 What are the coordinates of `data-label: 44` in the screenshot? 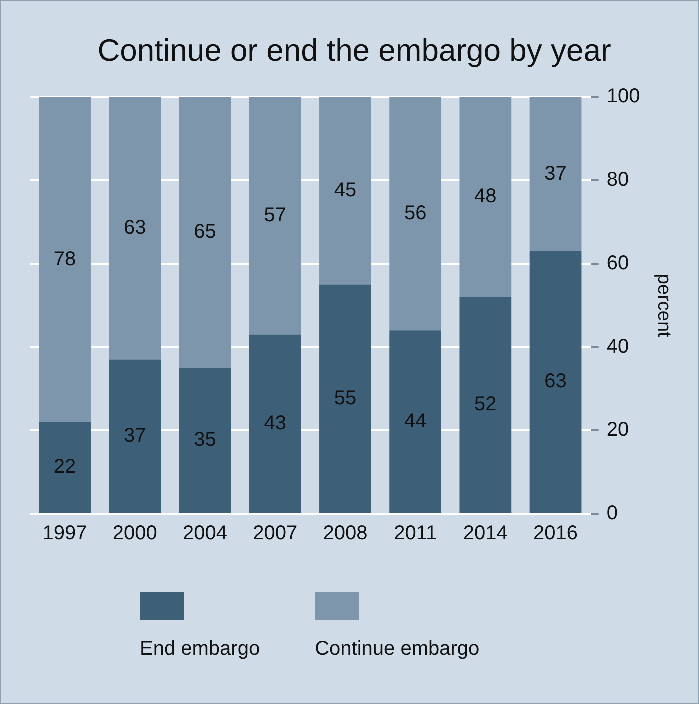 It's located at (415, 421).